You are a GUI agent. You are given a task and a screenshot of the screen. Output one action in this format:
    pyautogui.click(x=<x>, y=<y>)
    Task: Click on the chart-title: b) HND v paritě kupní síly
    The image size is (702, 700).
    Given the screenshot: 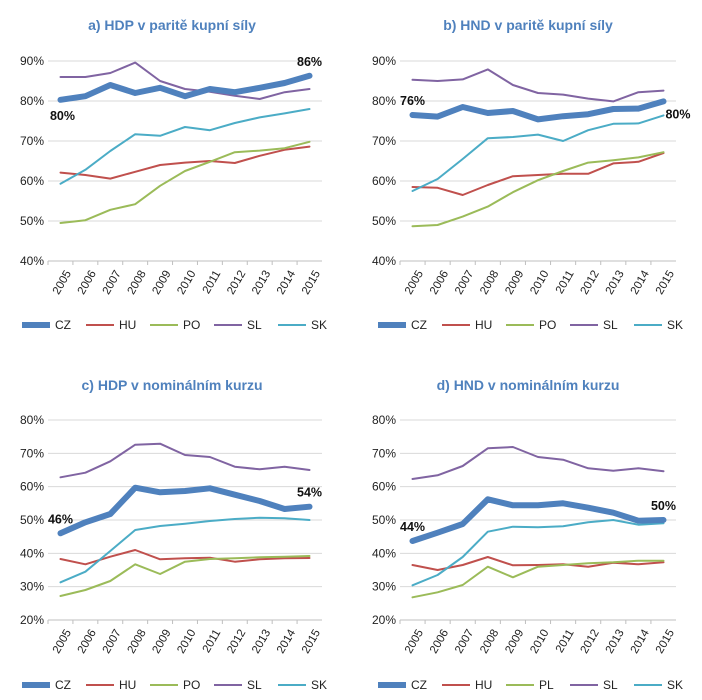 What is the action you would take?
    pyautogui.click(x=528, y=25)
    